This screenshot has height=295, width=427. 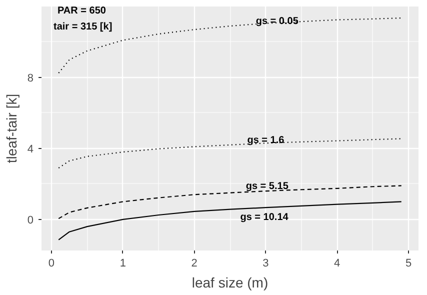 What do you see at coordinates (82, 11) in the screenshot?
I see `annotation: PAR = 650` at bounding box center [82, 11].